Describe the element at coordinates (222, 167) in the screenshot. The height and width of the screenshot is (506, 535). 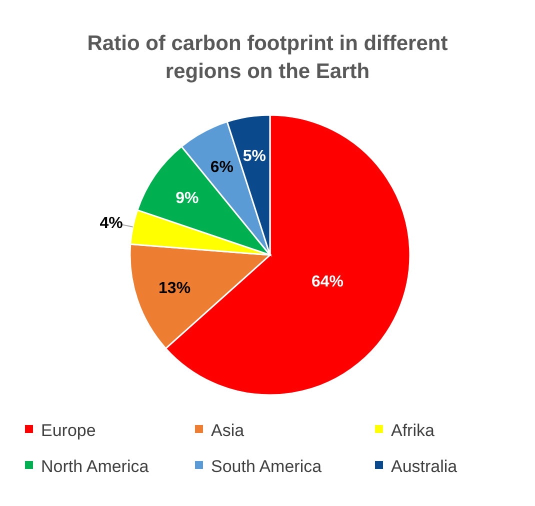
I see `data-label: 6%` at that location.